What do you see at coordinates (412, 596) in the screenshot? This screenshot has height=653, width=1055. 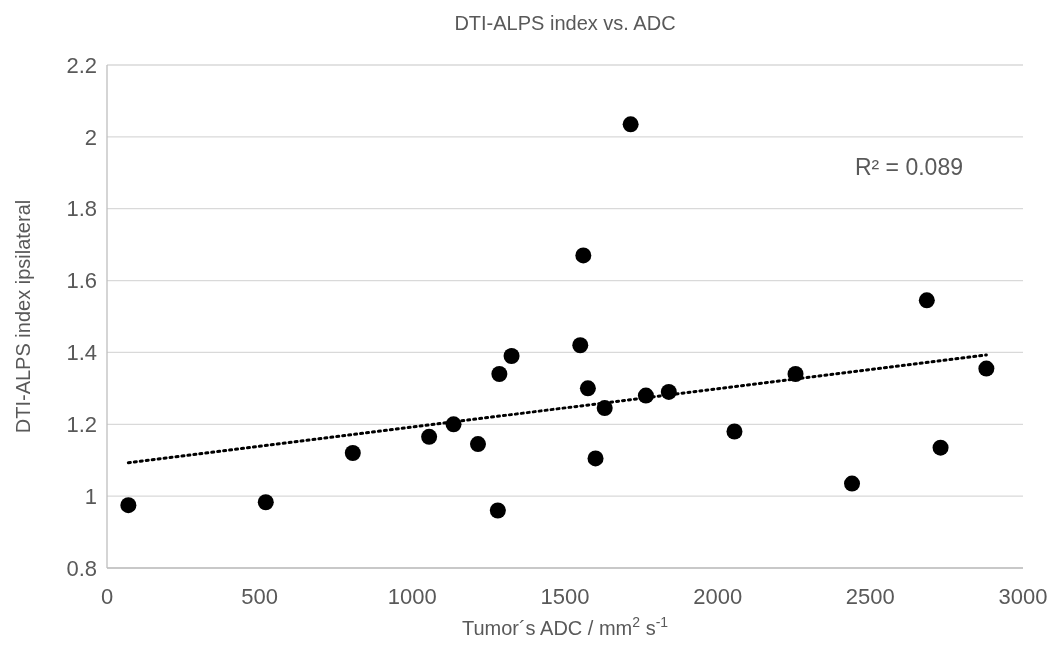 I see `x-tick-label: 1000` at bounding box center [412, 596].